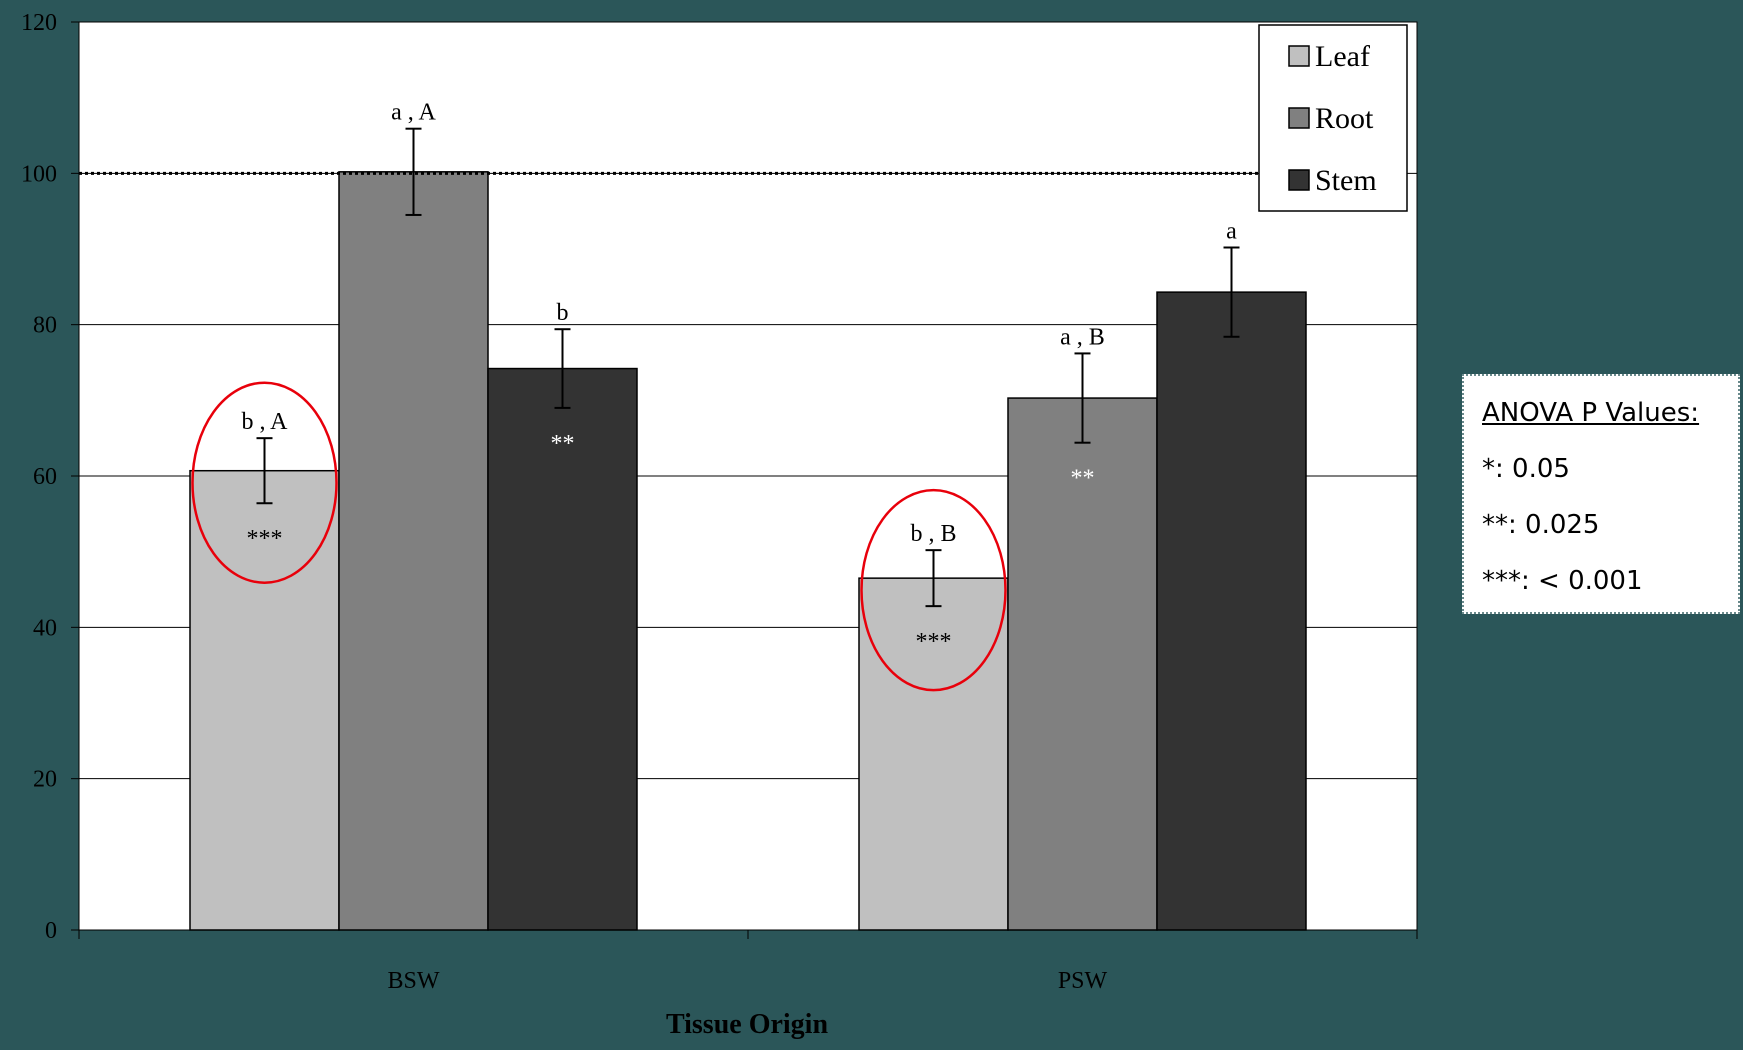 The image size is (1743, 1050). I want to click on x-tick-label-psw: PSW, so click(1083, 981).